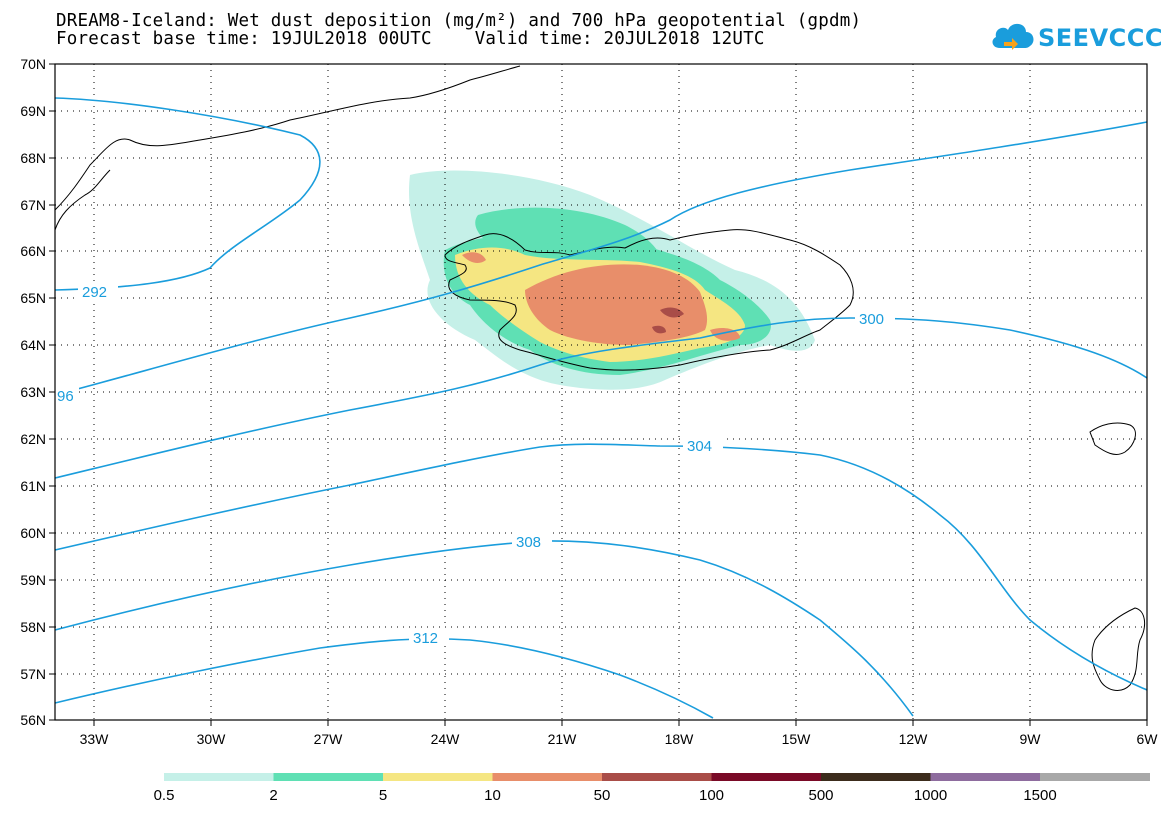 The width and height of the screenshot is (1175, 815). Describe the element at coordinates (652, 788) in the screenshot. I see `color-legend: 0.5 2 5 10 50 100 500 1000 1500` at that location.